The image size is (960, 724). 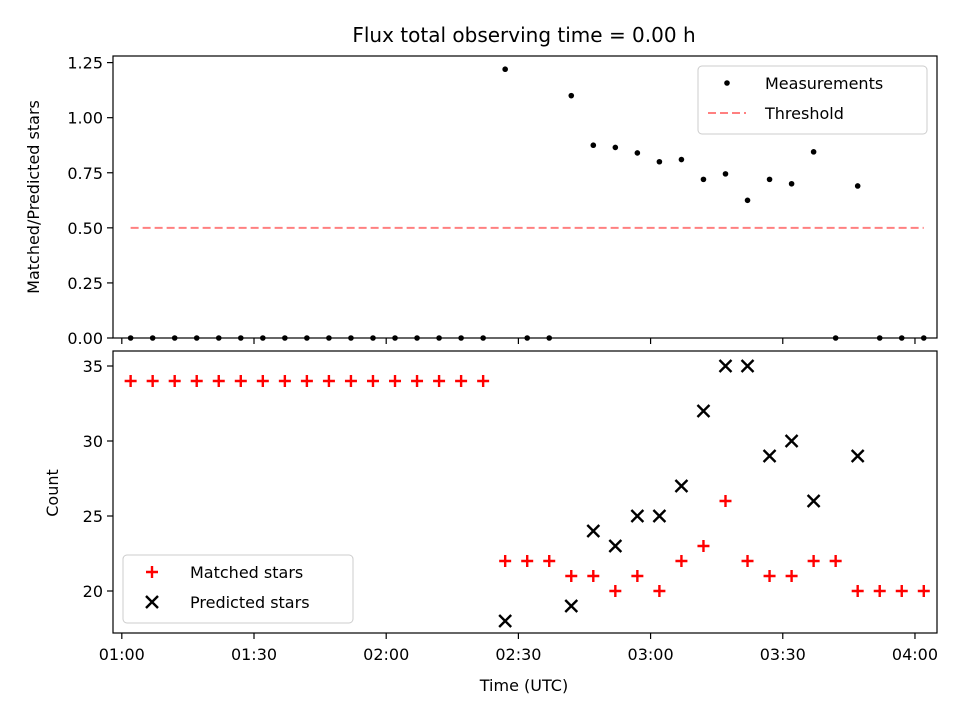 What do you see at coordinates (681, 493) in the screenshot?
I see `series-predicted-stars` at bounding box center [681, 493].